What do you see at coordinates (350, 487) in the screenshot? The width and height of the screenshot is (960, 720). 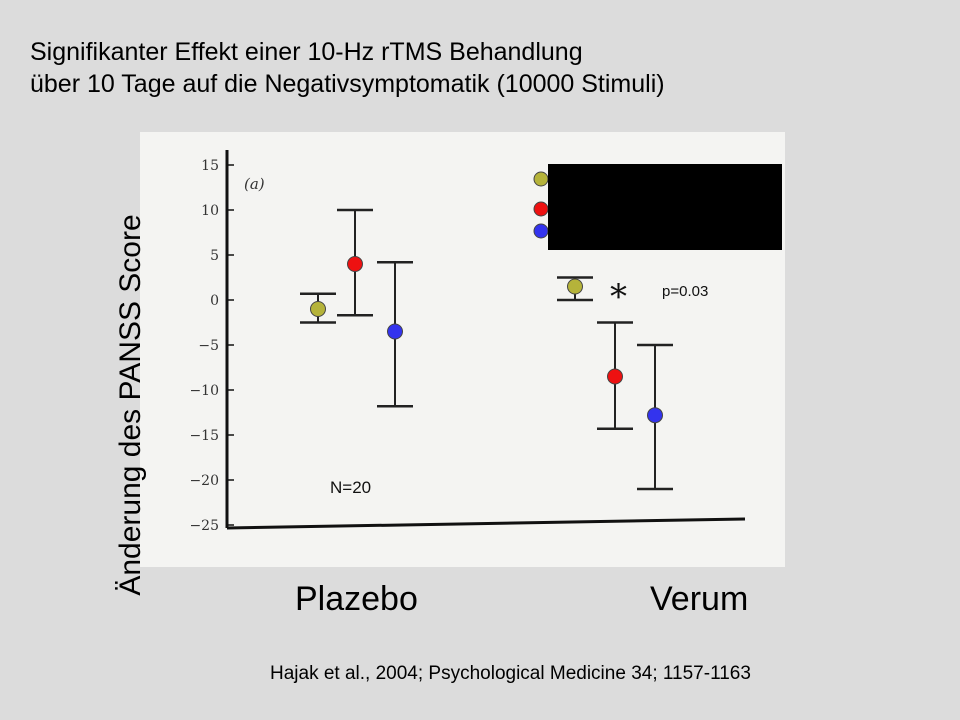 I see `n-label: N=20` at bounding box center [350, 487].